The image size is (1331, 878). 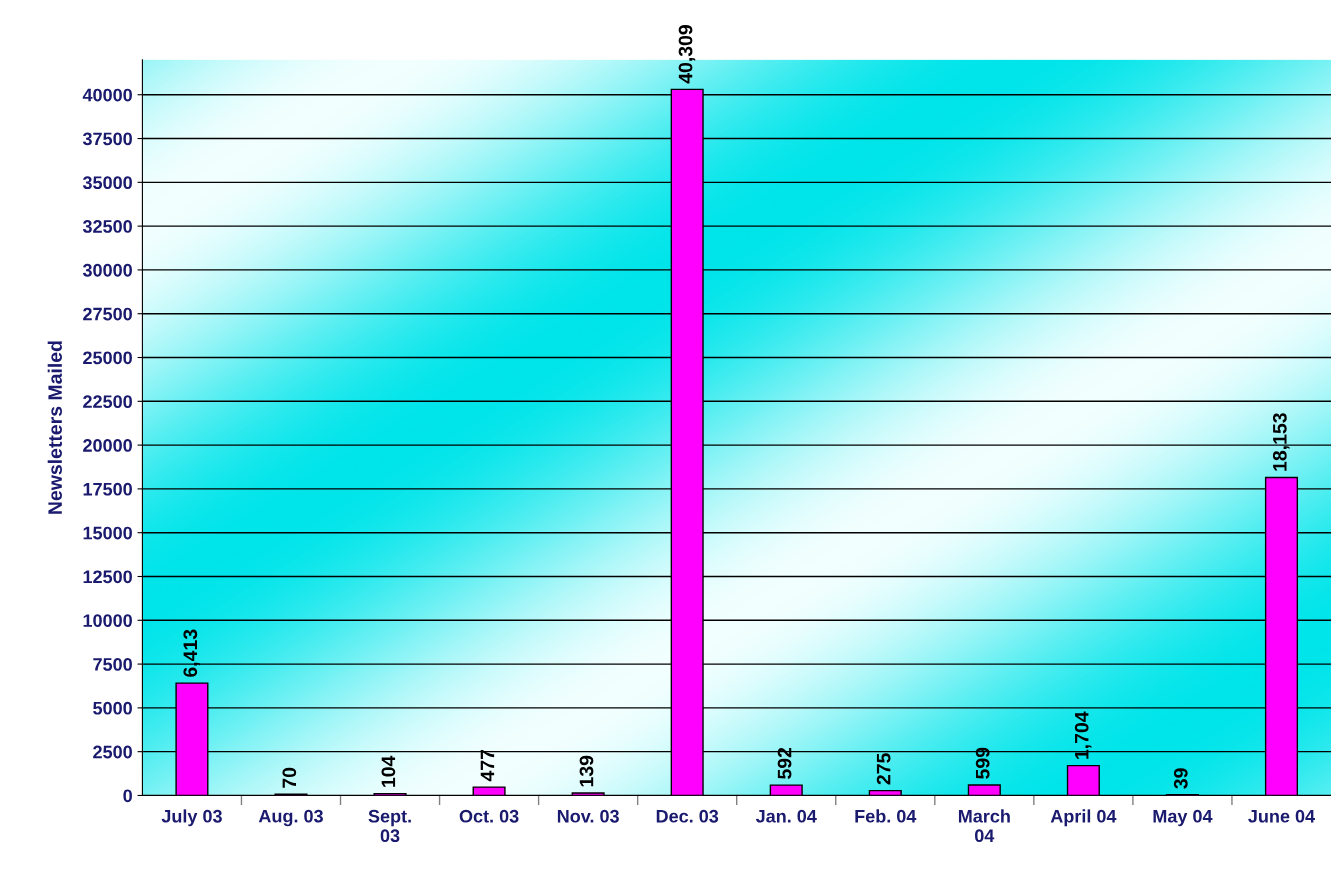 I want to click on y-tick-label: 10000, so click(x=107, y=621).